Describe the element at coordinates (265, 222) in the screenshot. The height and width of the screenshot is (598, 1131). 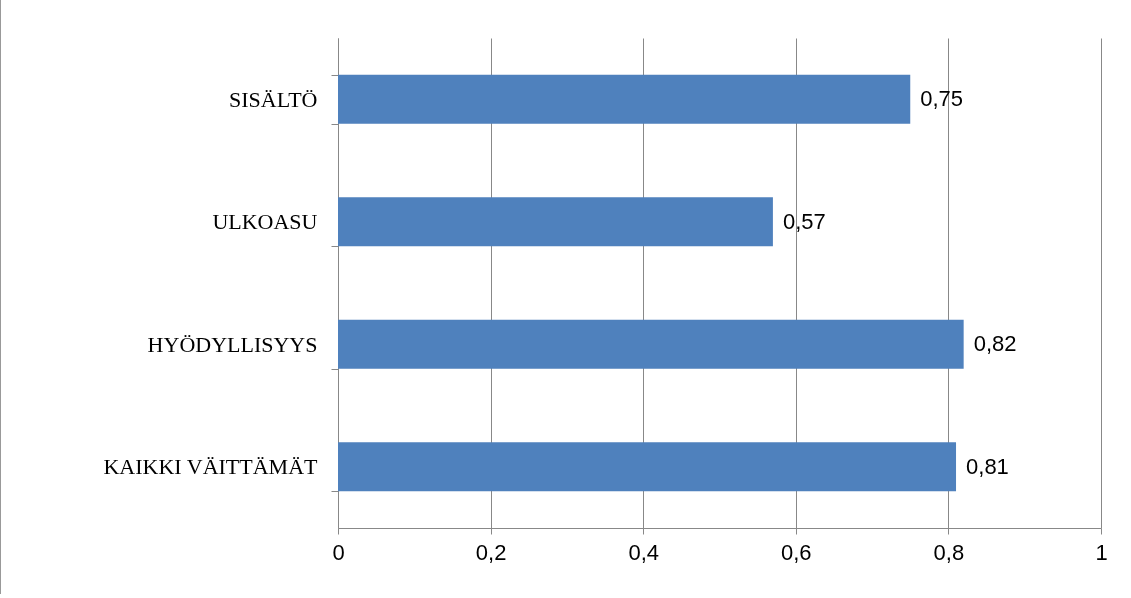
I see `y-tick-label: ULKOASU` at that location.